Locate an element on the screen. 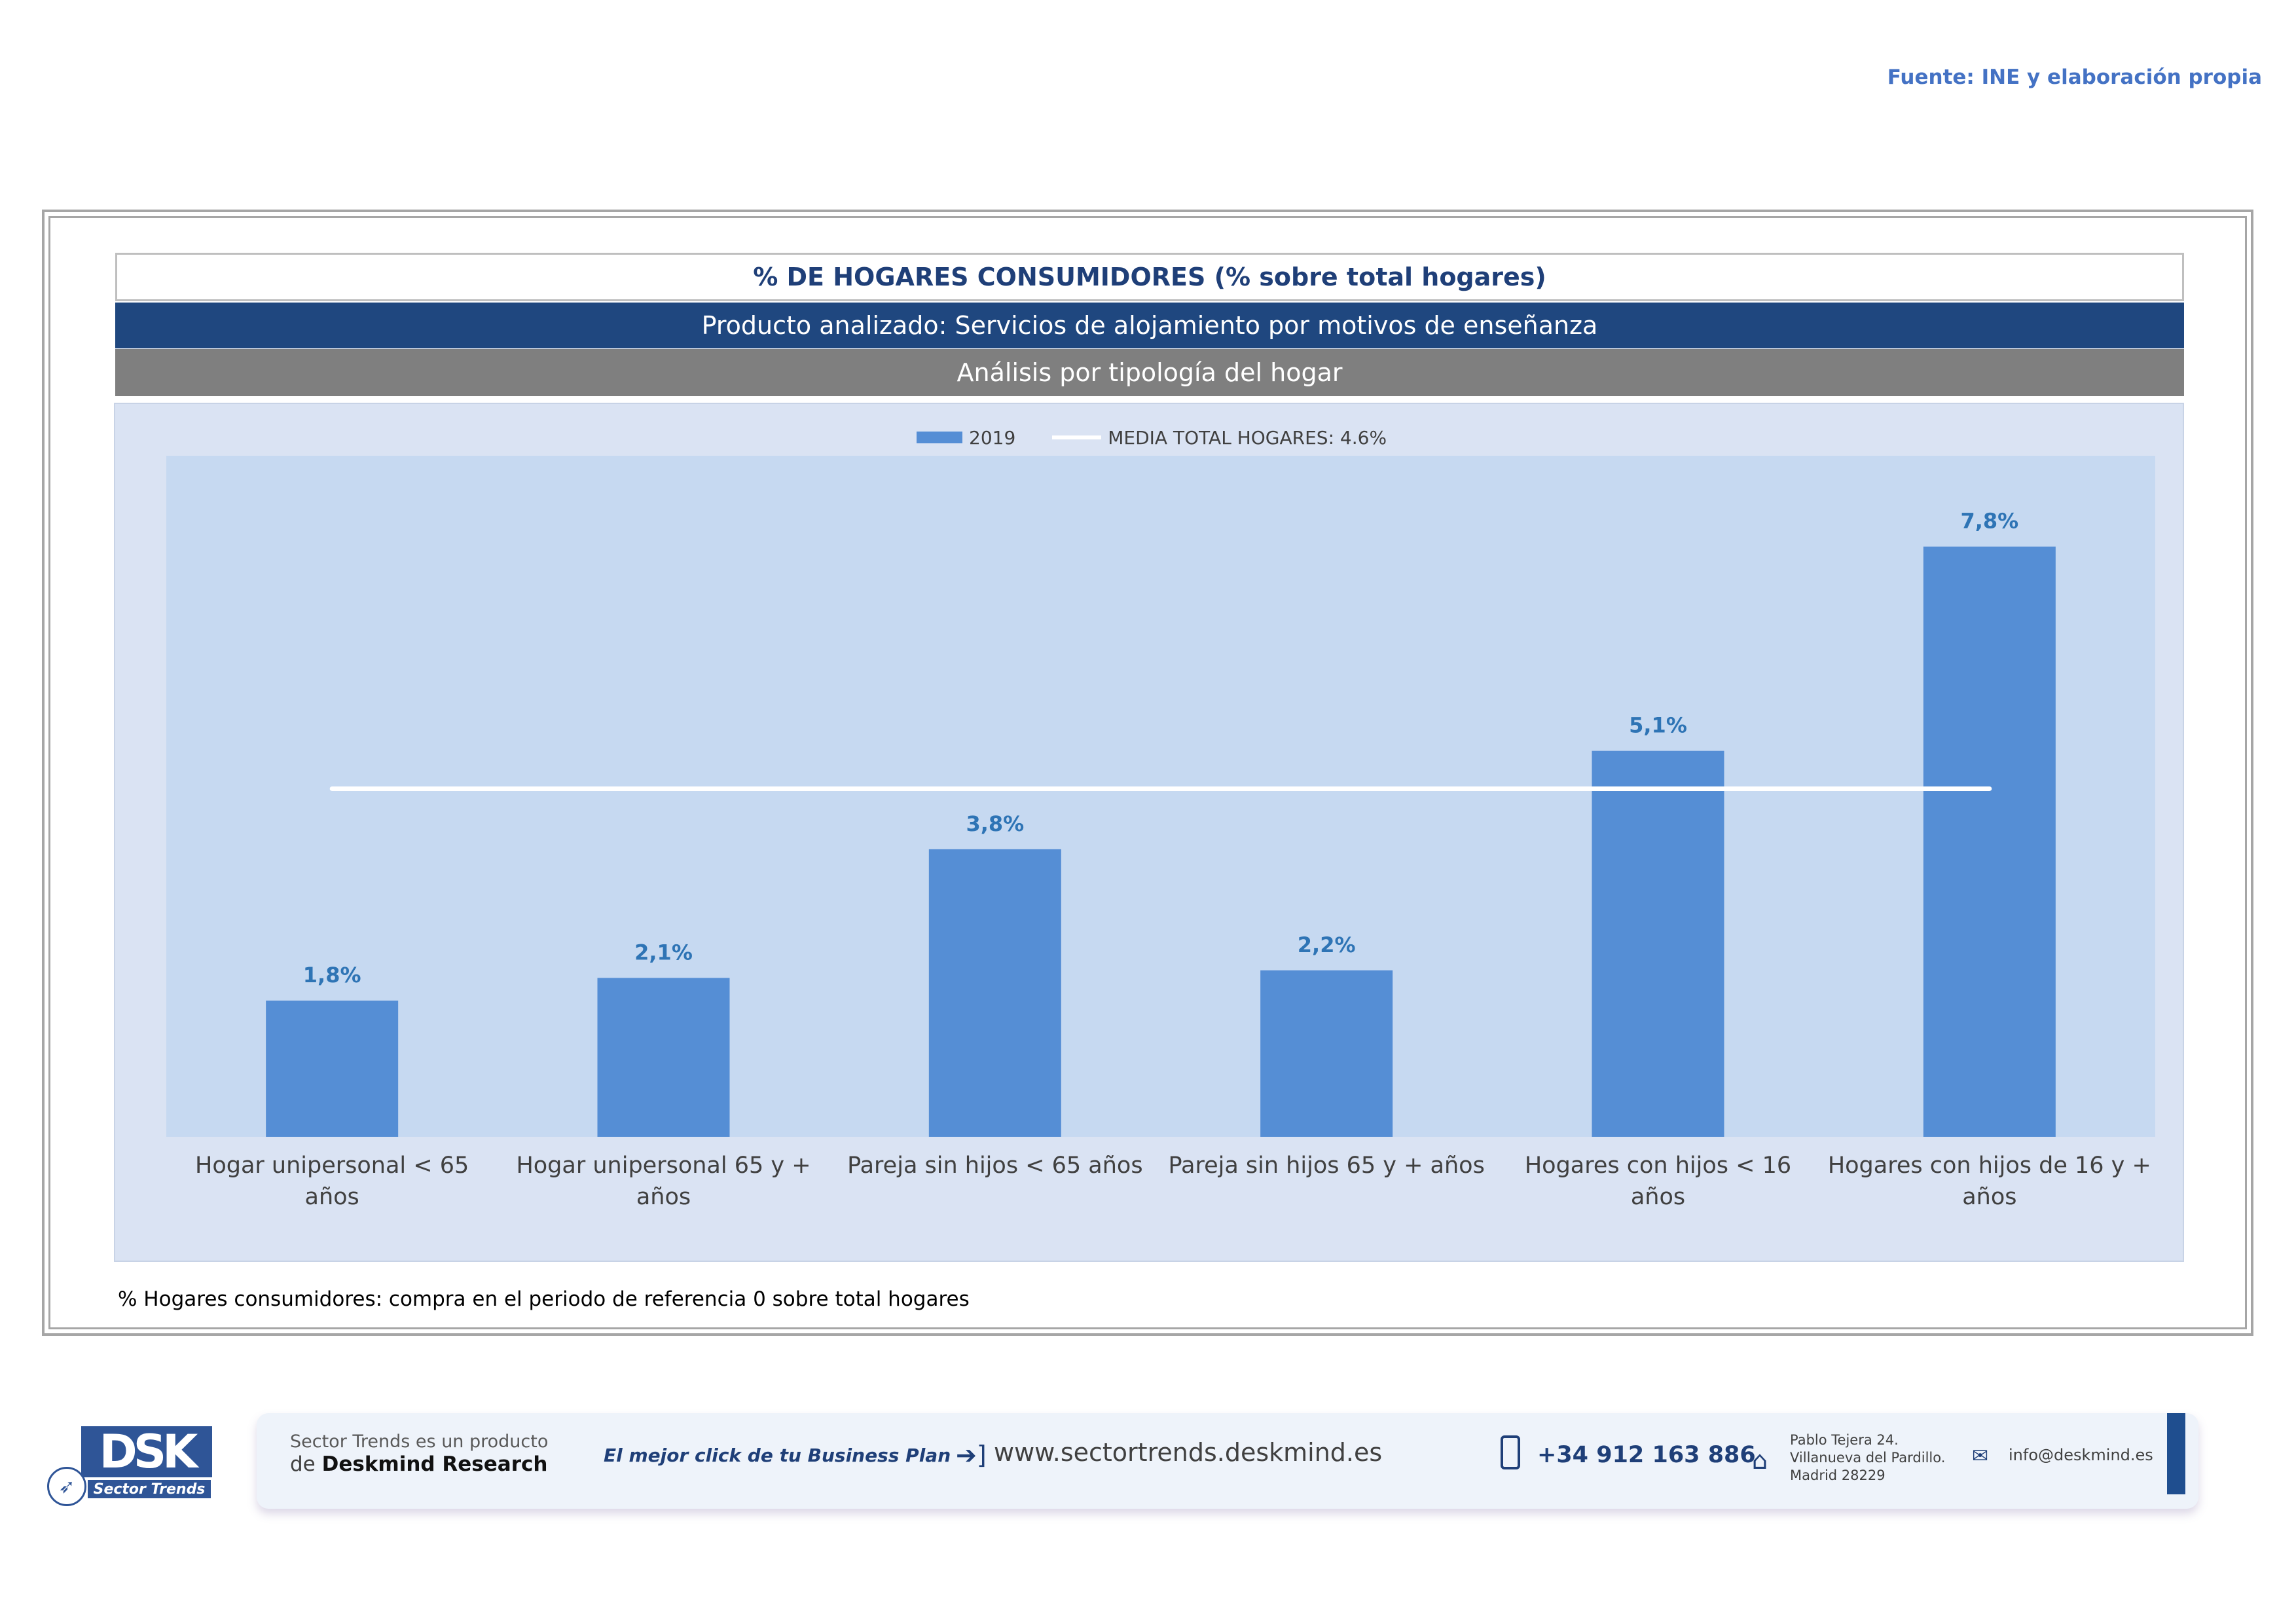 The width and height of the screenshot is (2296, 1624). address-line-2: Villanueva del Pardillo. is located at coordinates (1868, 1458).